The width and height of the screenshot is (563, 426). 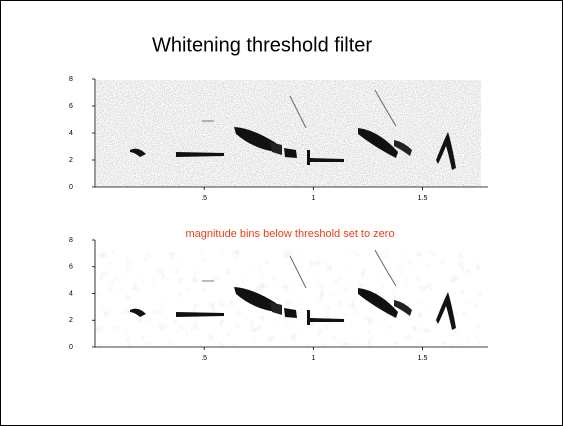 I want to click on slide-title: Whitening threshold filter, so click(x=262, y=45).